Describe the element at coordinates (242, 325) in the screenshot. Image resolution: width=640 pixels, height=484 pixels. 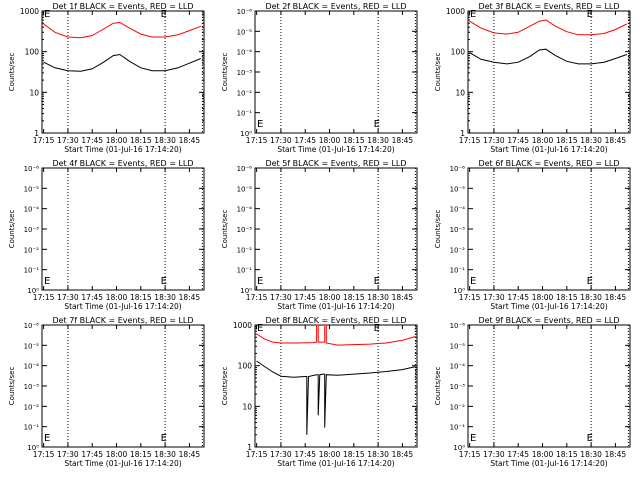
I see `y-tick-label: 1000` at that location.